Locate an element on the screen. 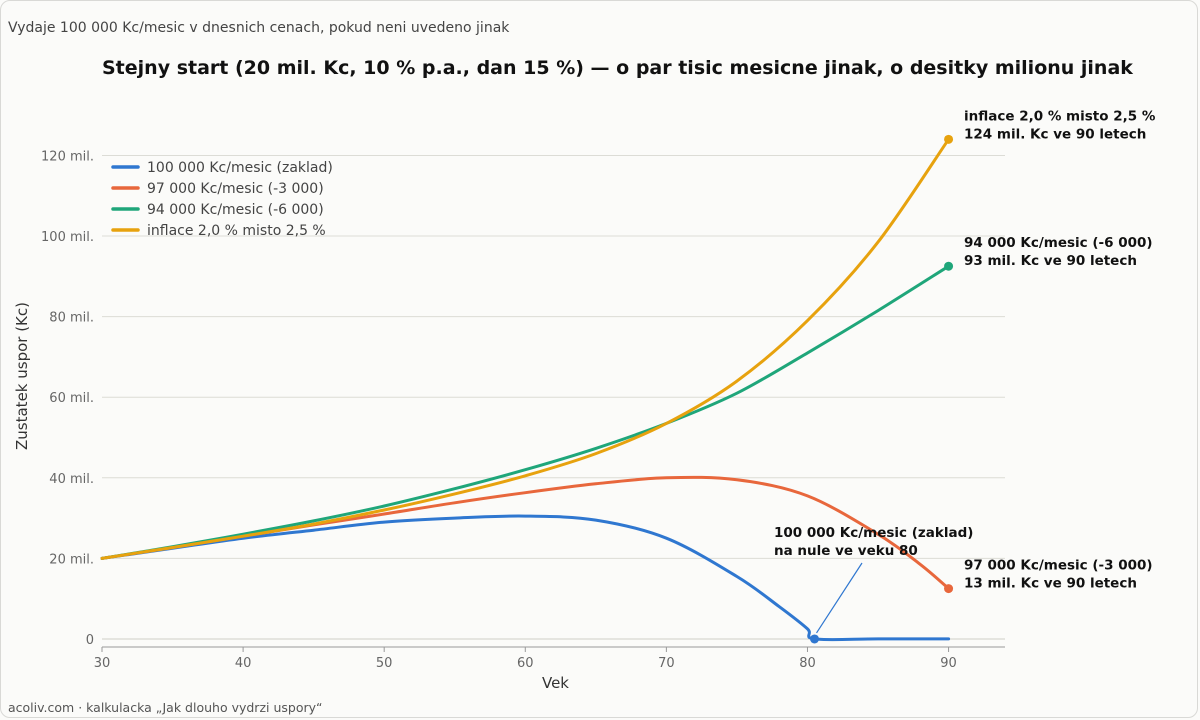  annotation-label: 94 000 Kc/mesic (-6 000) is located at coordinates (1058, 243).